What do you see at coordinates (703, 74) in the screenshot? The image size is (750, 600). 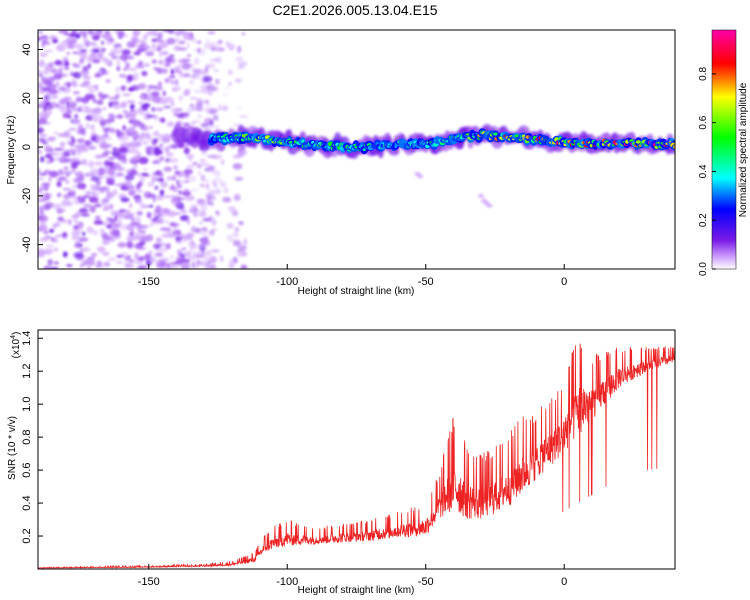 I see `colorbar-tick-label: 0.8` at bounding box center [703, 74].